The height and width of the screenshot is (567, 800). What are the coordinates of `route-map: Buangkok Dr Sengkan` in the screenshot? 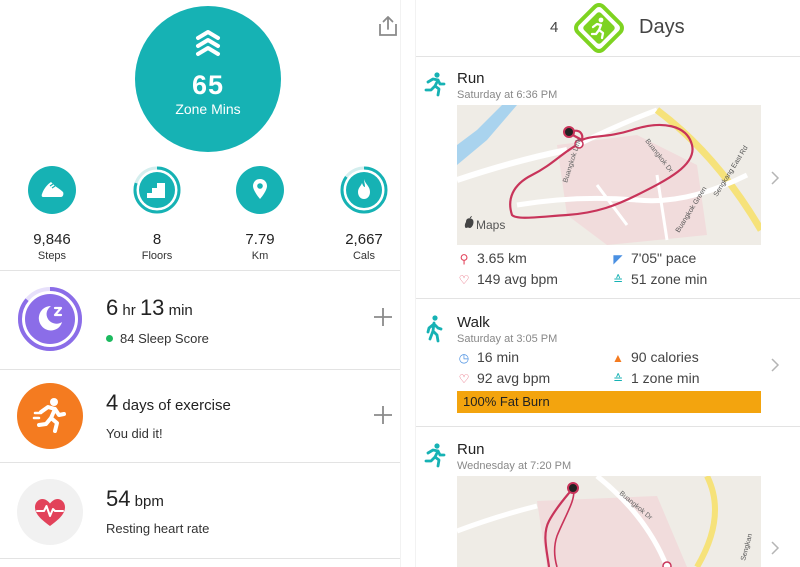 It's located at (609, 521).